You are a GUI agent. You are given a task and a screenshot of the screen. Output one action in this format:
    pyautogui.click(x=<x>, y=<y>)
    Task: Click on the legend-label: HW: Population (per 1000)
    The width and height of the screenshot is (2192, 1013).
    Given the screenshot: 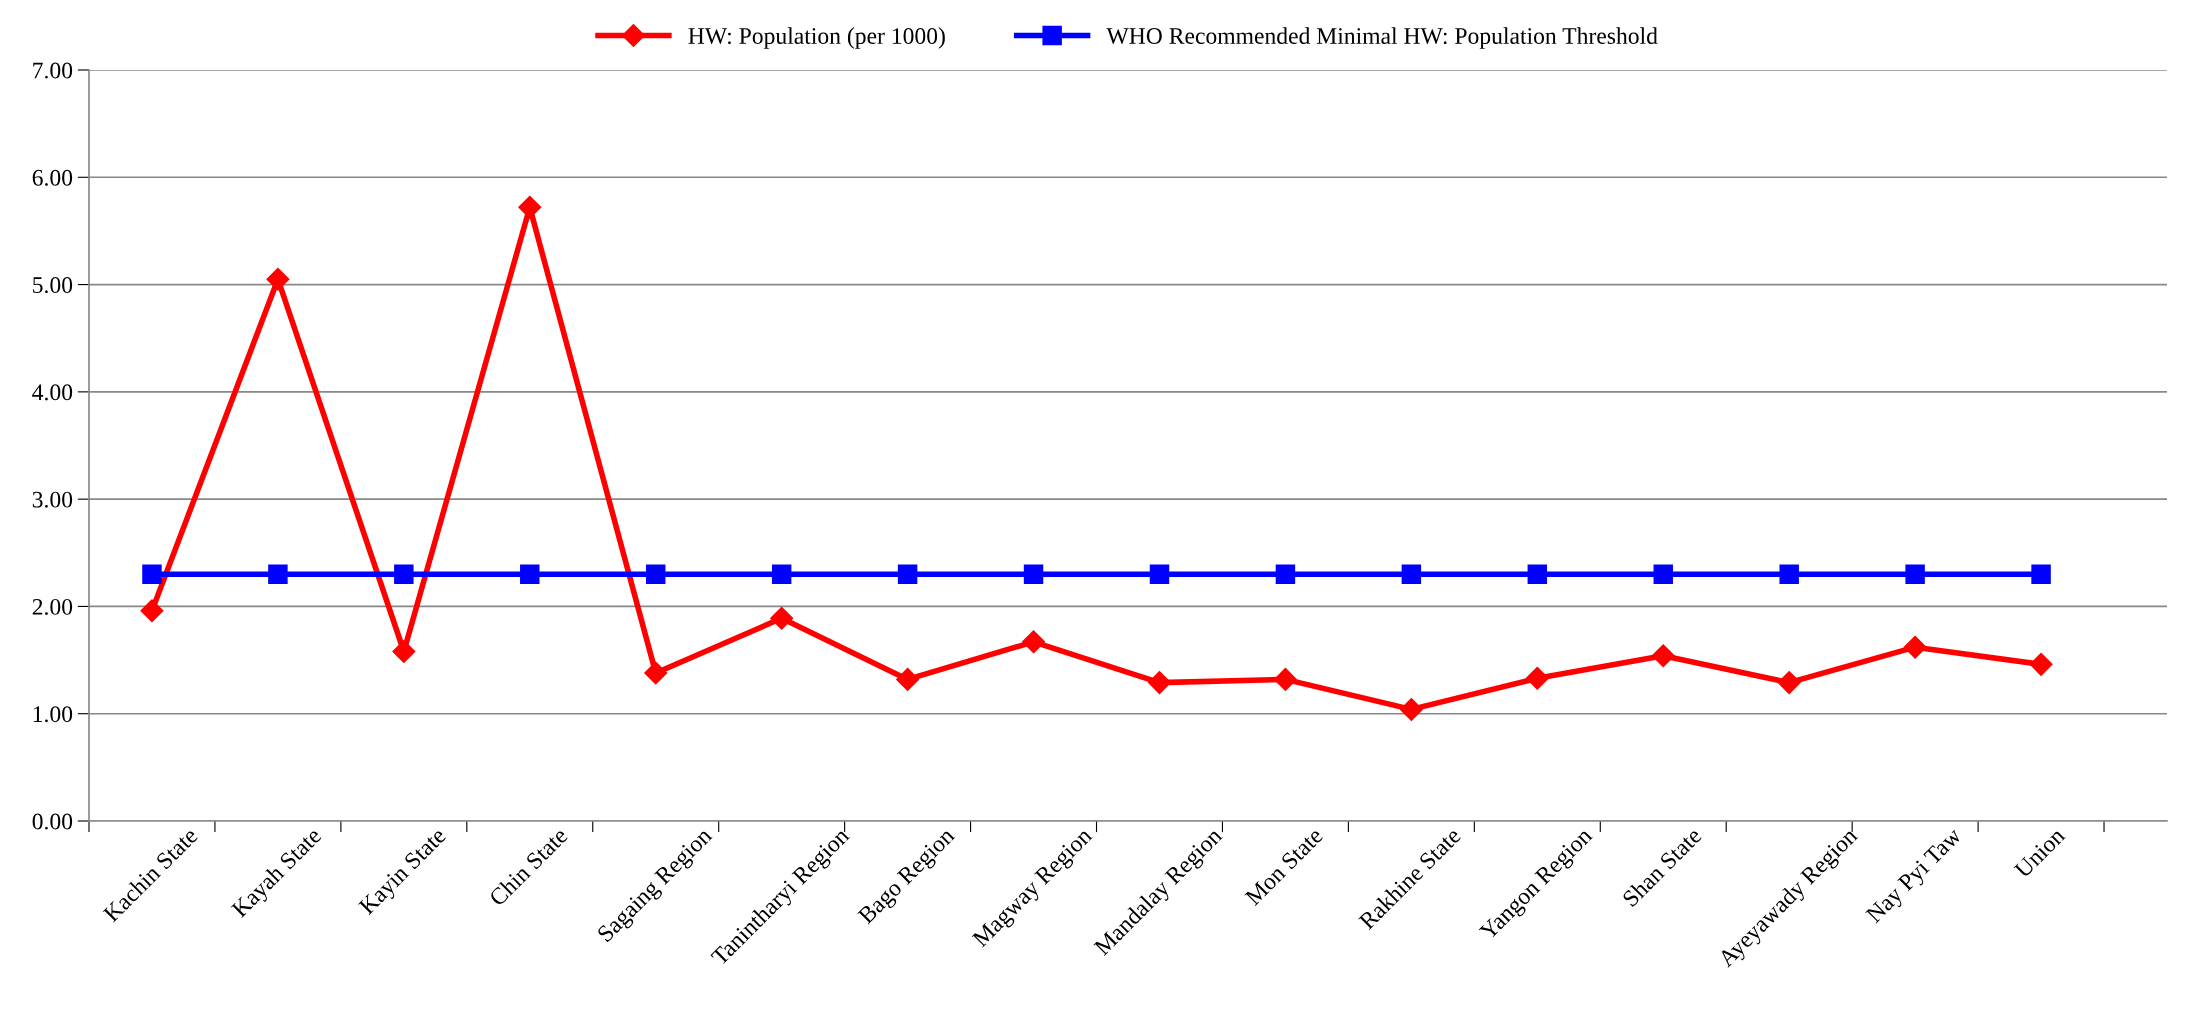 What is the action you would take?
    pyautogui.click(x=816, y=38)
    